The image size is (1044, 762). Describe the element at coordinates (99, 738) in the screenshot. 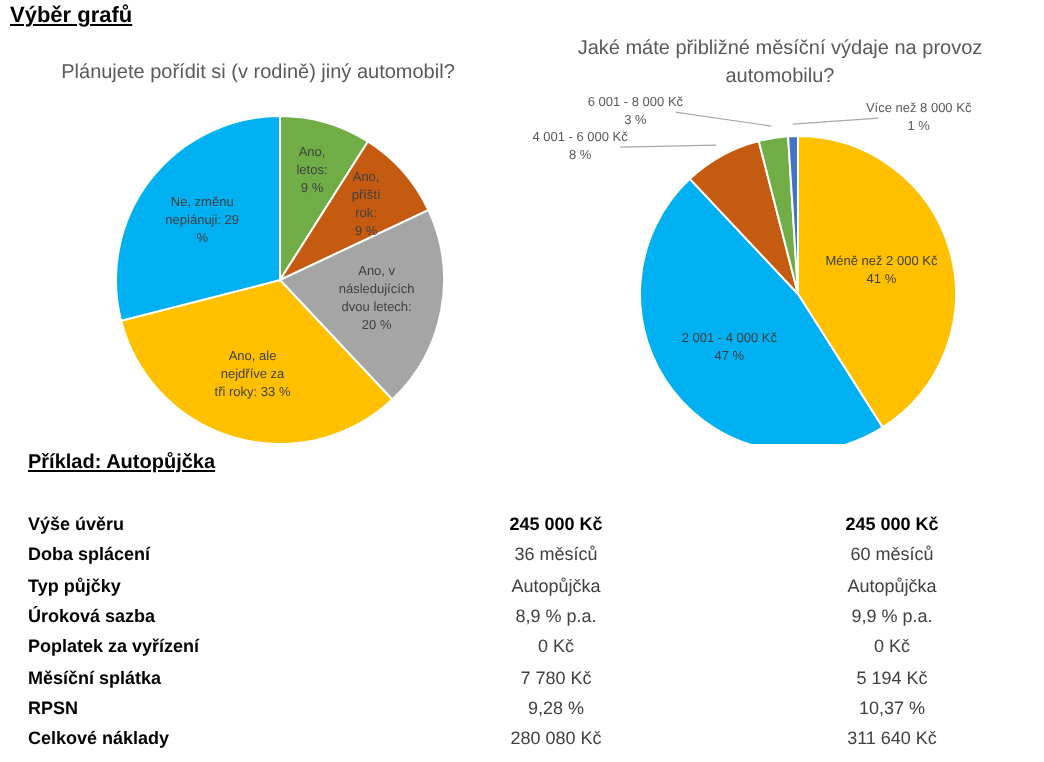

I see `text: Celkové náklady` at that location.